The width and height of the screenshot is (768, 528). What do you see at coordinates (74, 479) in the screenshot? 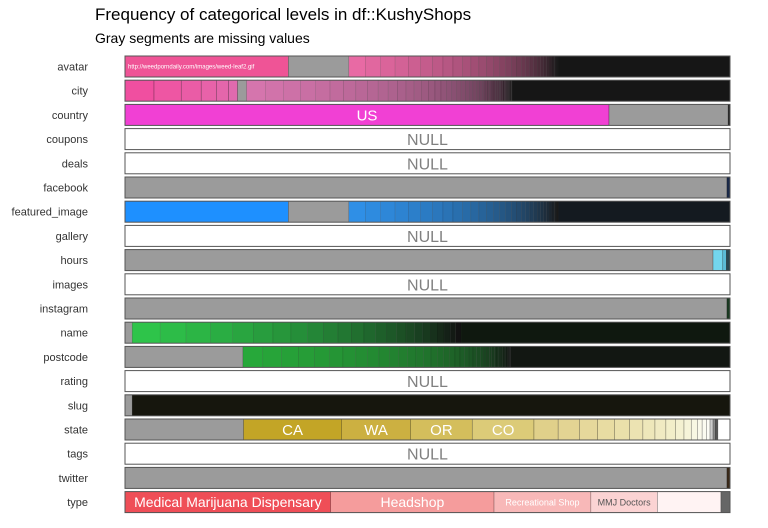
I see `row-label: twitter` at bounding box center [74, 479].